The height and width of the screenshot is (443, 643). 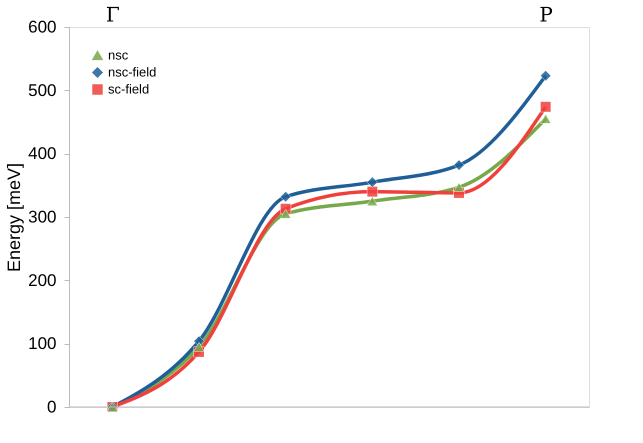 What do you see at coordinates (42, 90) in the screenshot?
I see `y-tick-label: 500` at bounding box center [42, 90].